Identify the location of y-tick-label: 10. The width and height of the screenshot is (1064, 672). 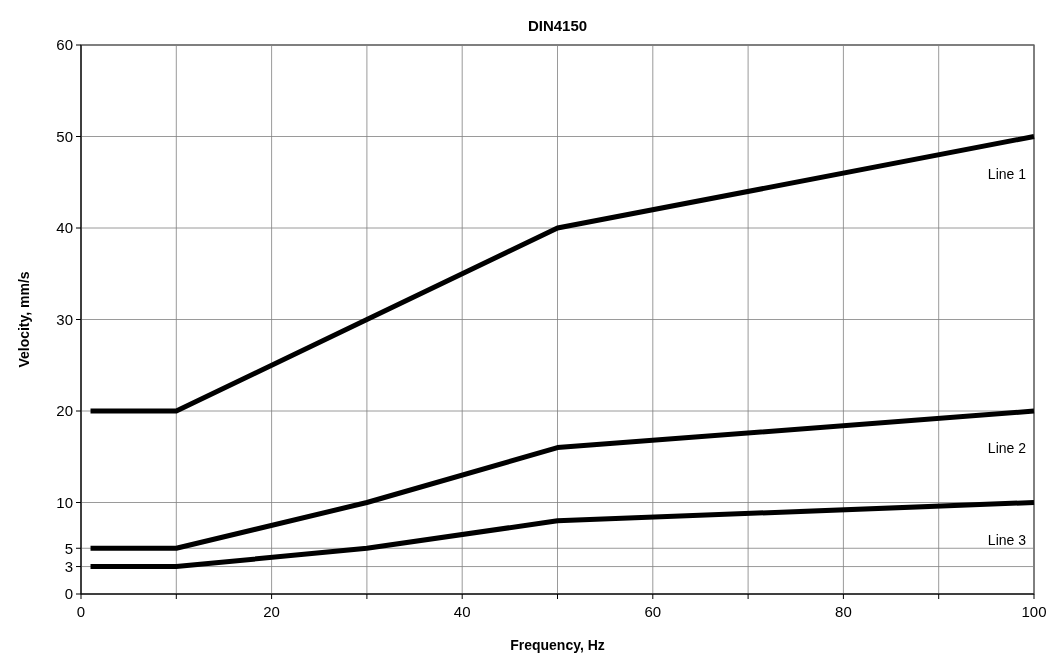
(64, 502).